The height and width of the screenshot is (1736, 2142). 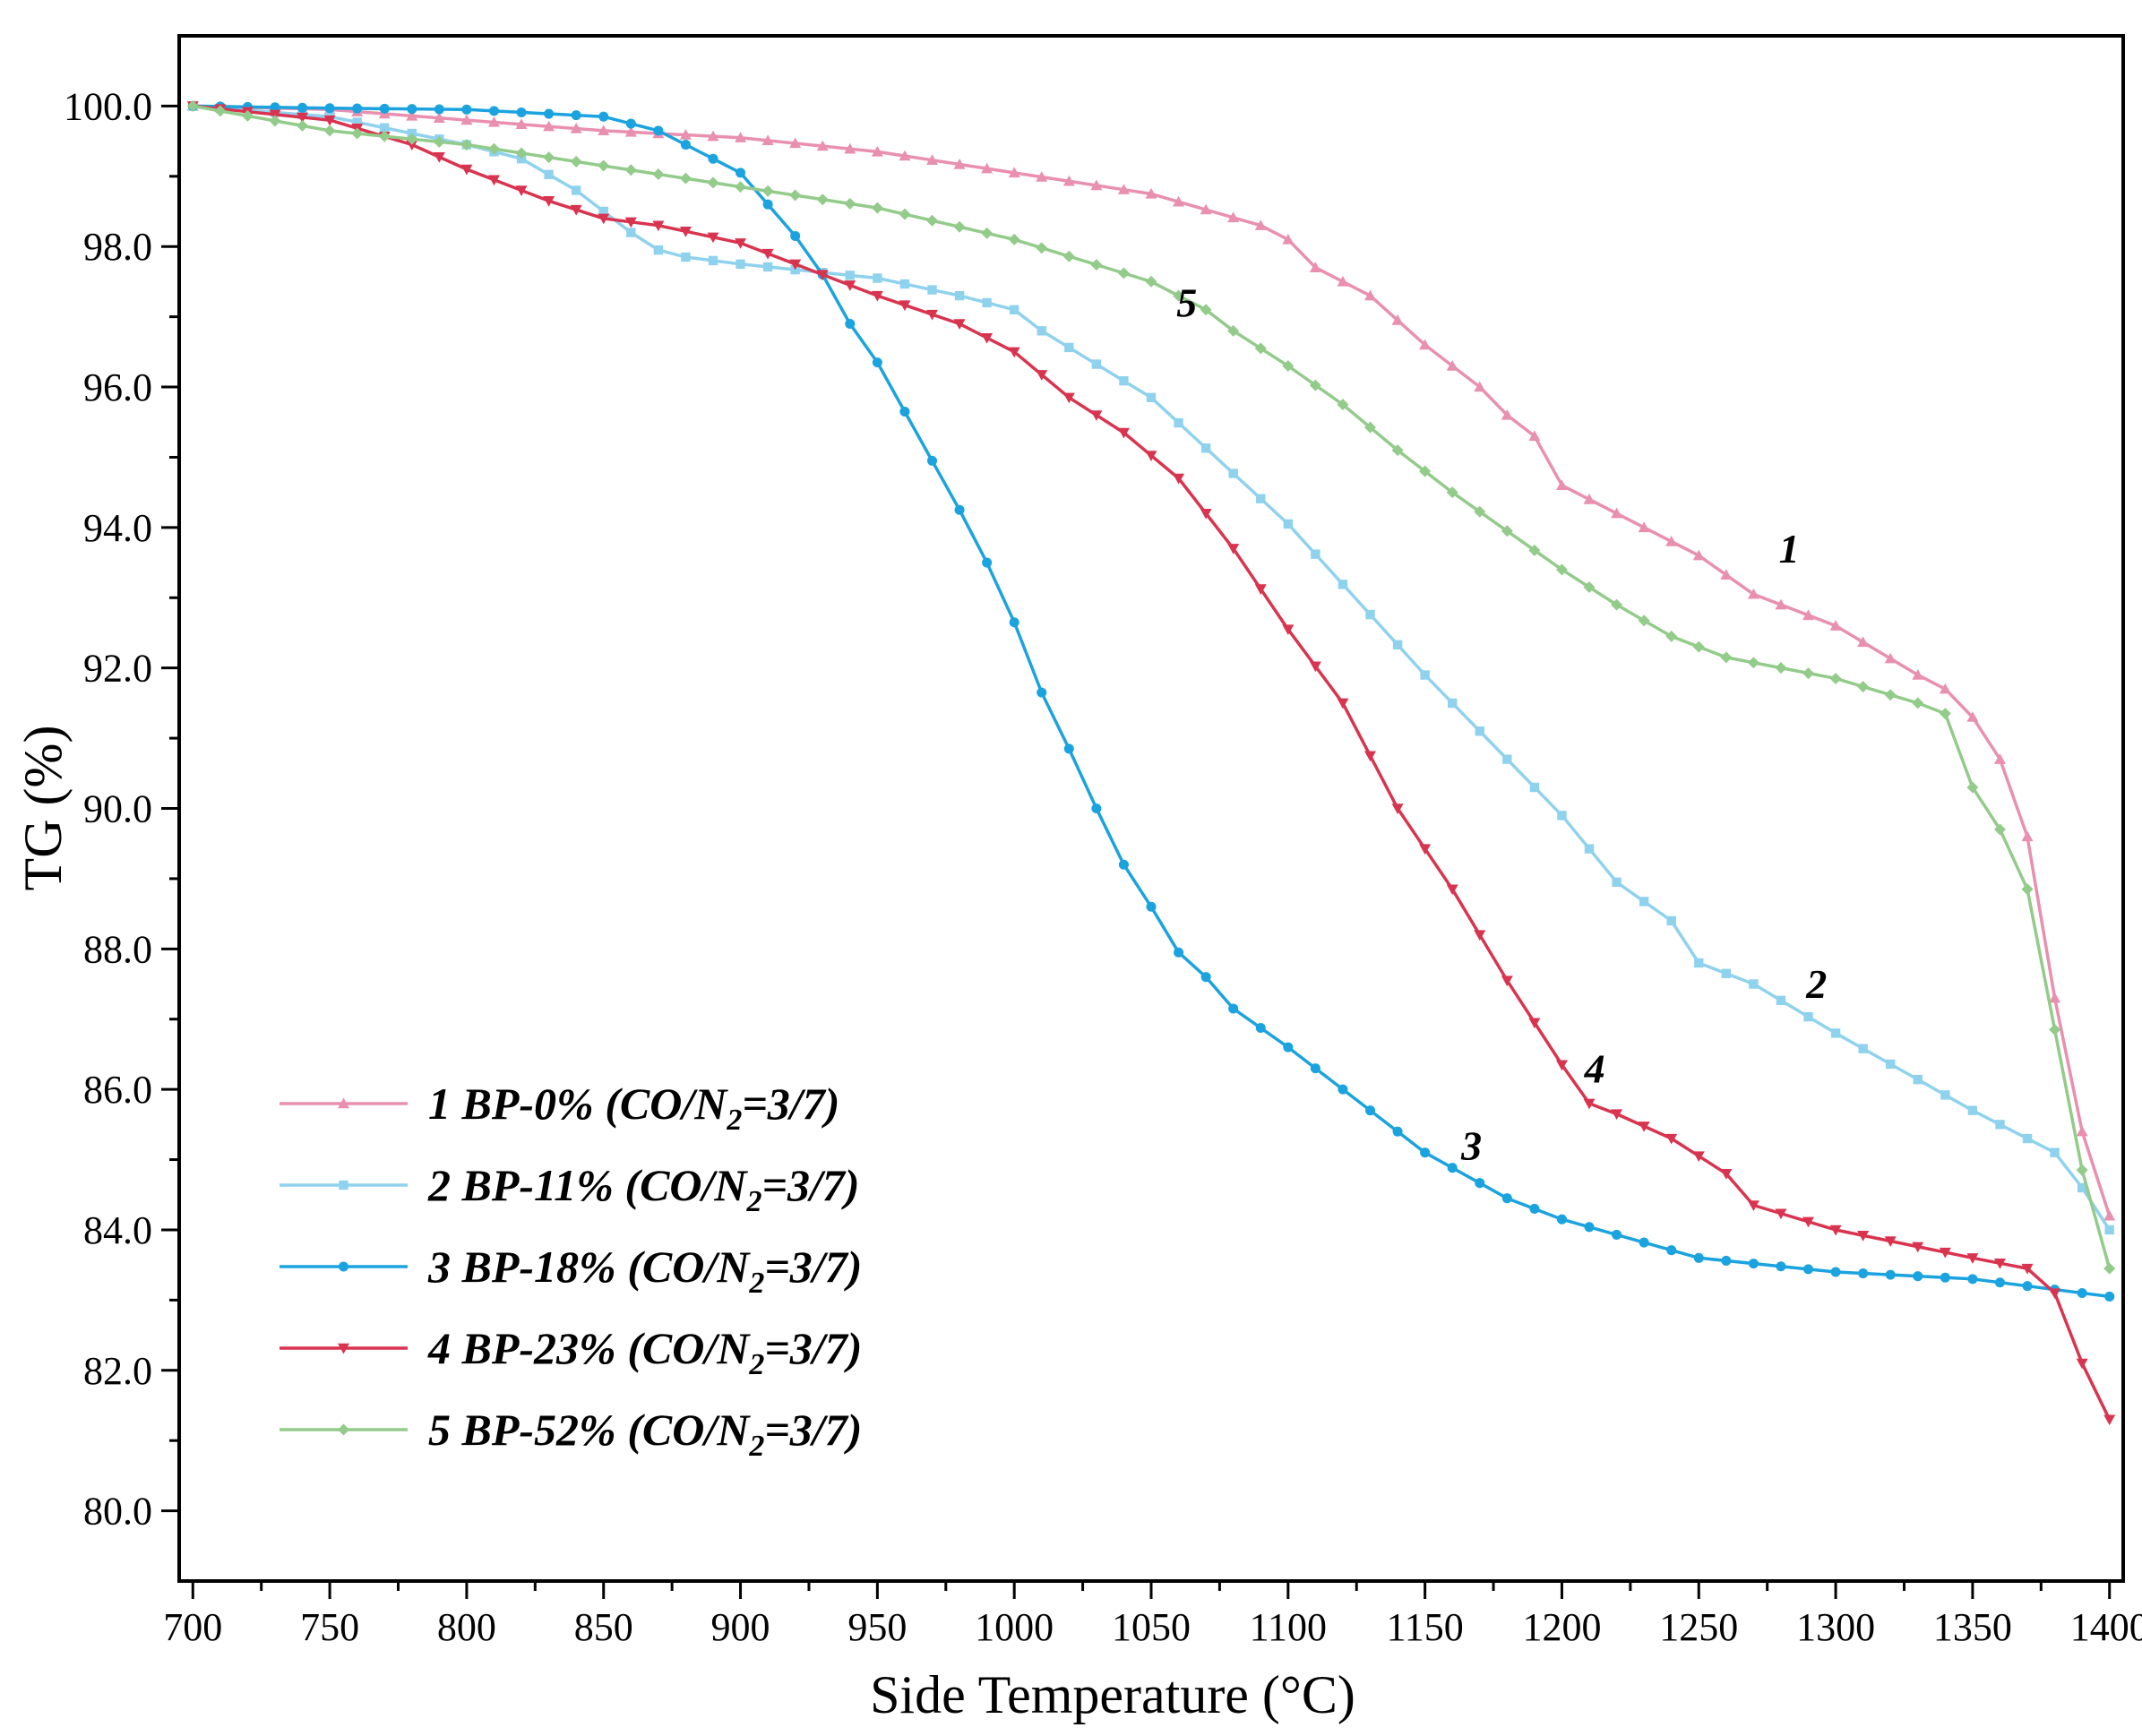 I want to click on y-tick-label: 98.0, so click(x=117, y=247).